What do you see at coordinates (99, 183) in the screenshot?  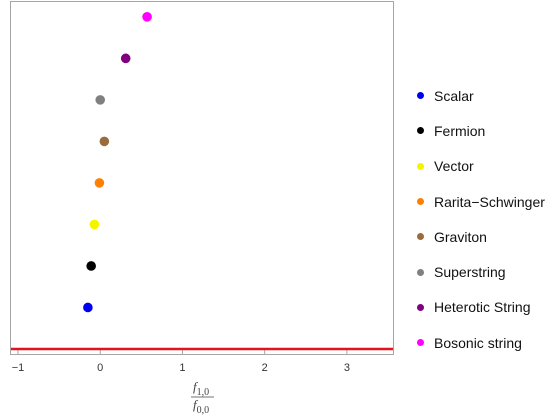 I see `data-point-rarita-schwinger` at bounding box center [99, 183].